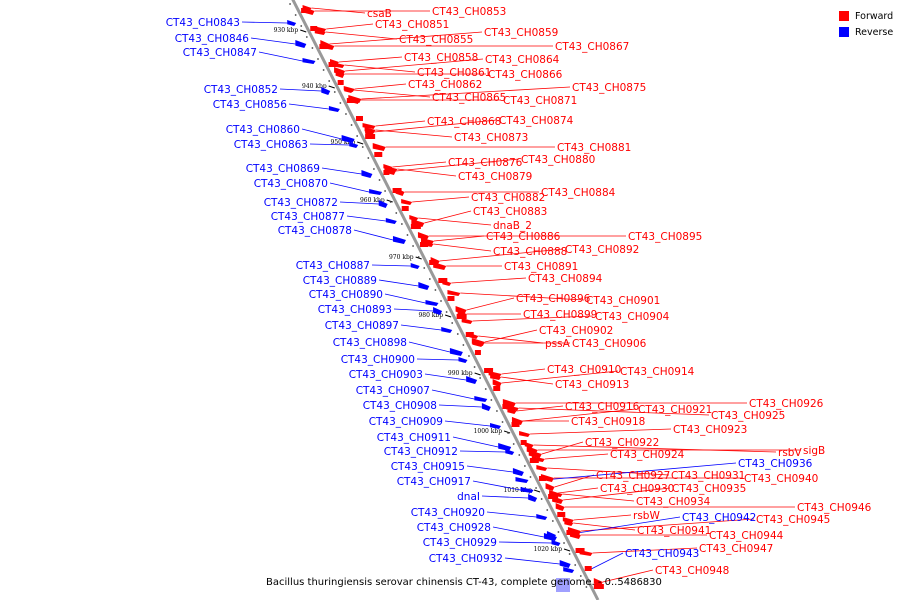 This screenshot has width=900, height=600. What do you see at coordinates (386, 375) in the screenshot?
I see `reverse-gene-label-ct43-ch0903: CT43_CH0903` at bounding box center [386, 375].